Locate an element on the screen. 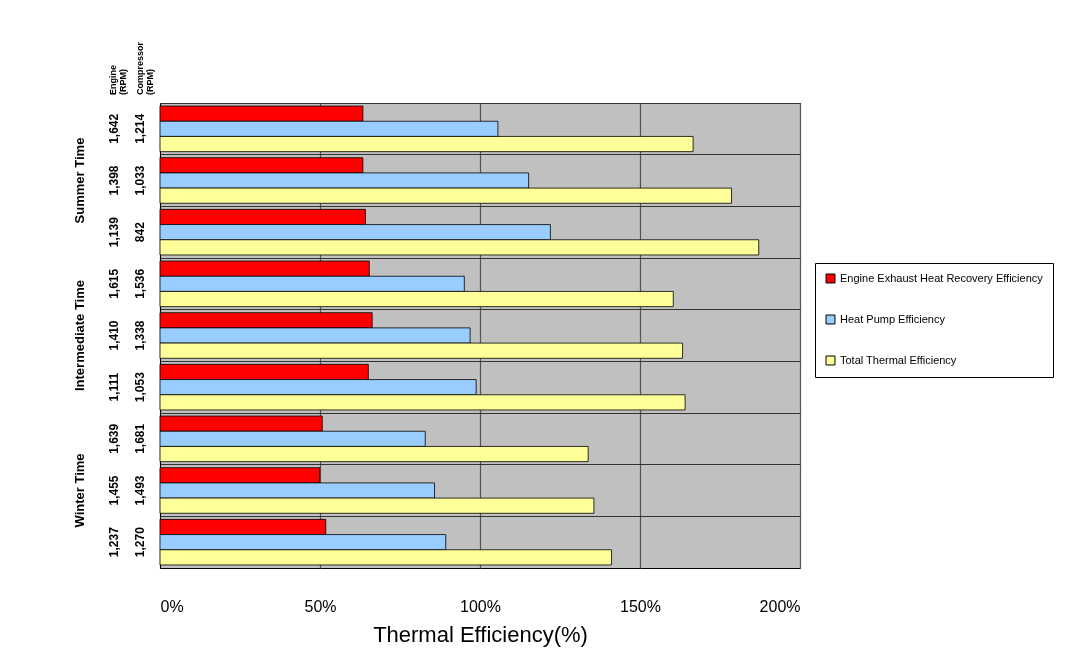 The image size is (1070, 650). text: 1,053 is located at coordinates (140, 387).